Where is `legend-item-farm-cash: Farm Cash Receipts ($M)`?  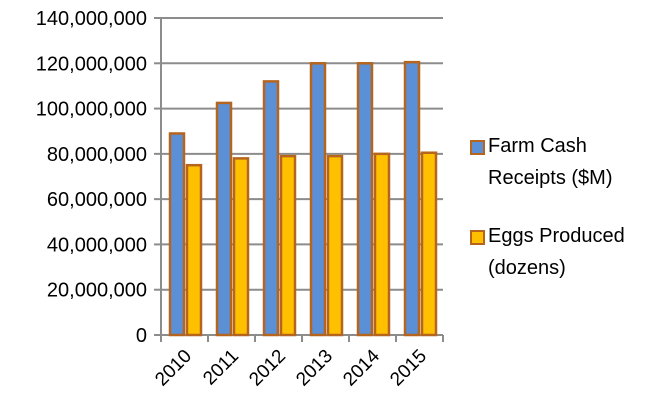 legend-item-farm-cash: Farm Cash Receipts ($M) is located at coordinates (565, 162).